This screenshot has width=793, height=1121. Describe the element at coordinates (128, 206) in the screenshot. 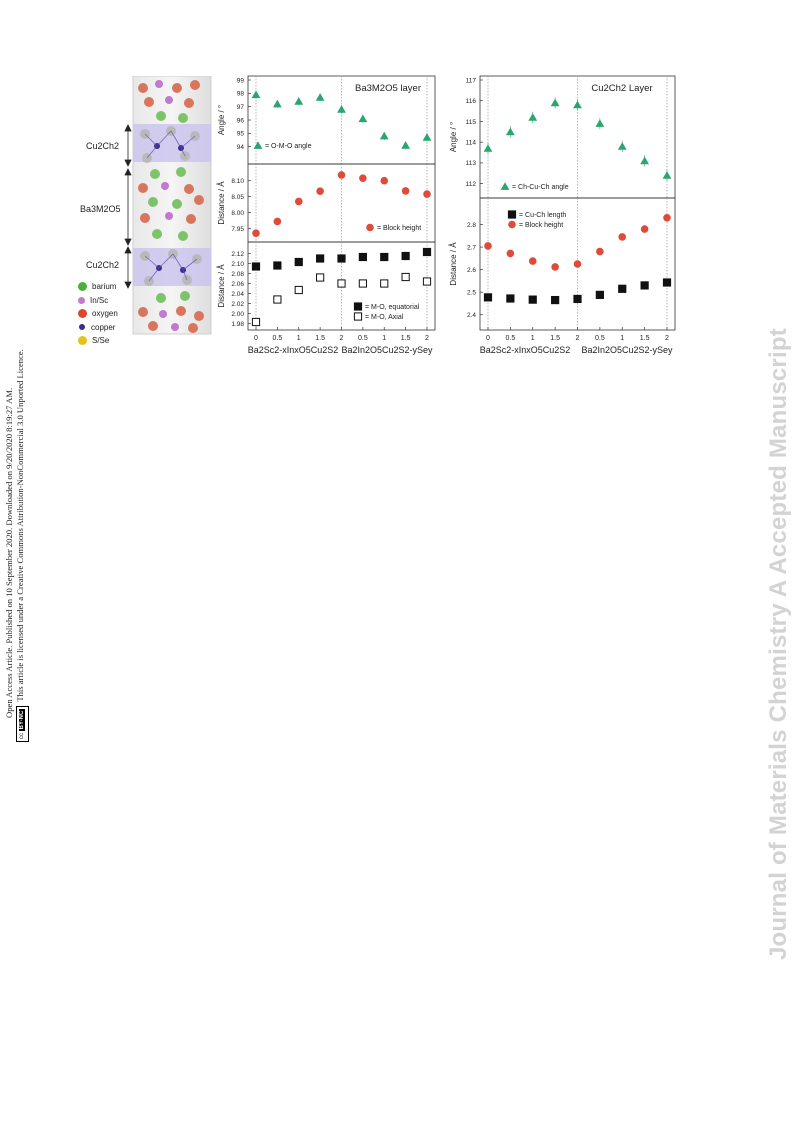

I see `structure-layer-arrows` at that location.